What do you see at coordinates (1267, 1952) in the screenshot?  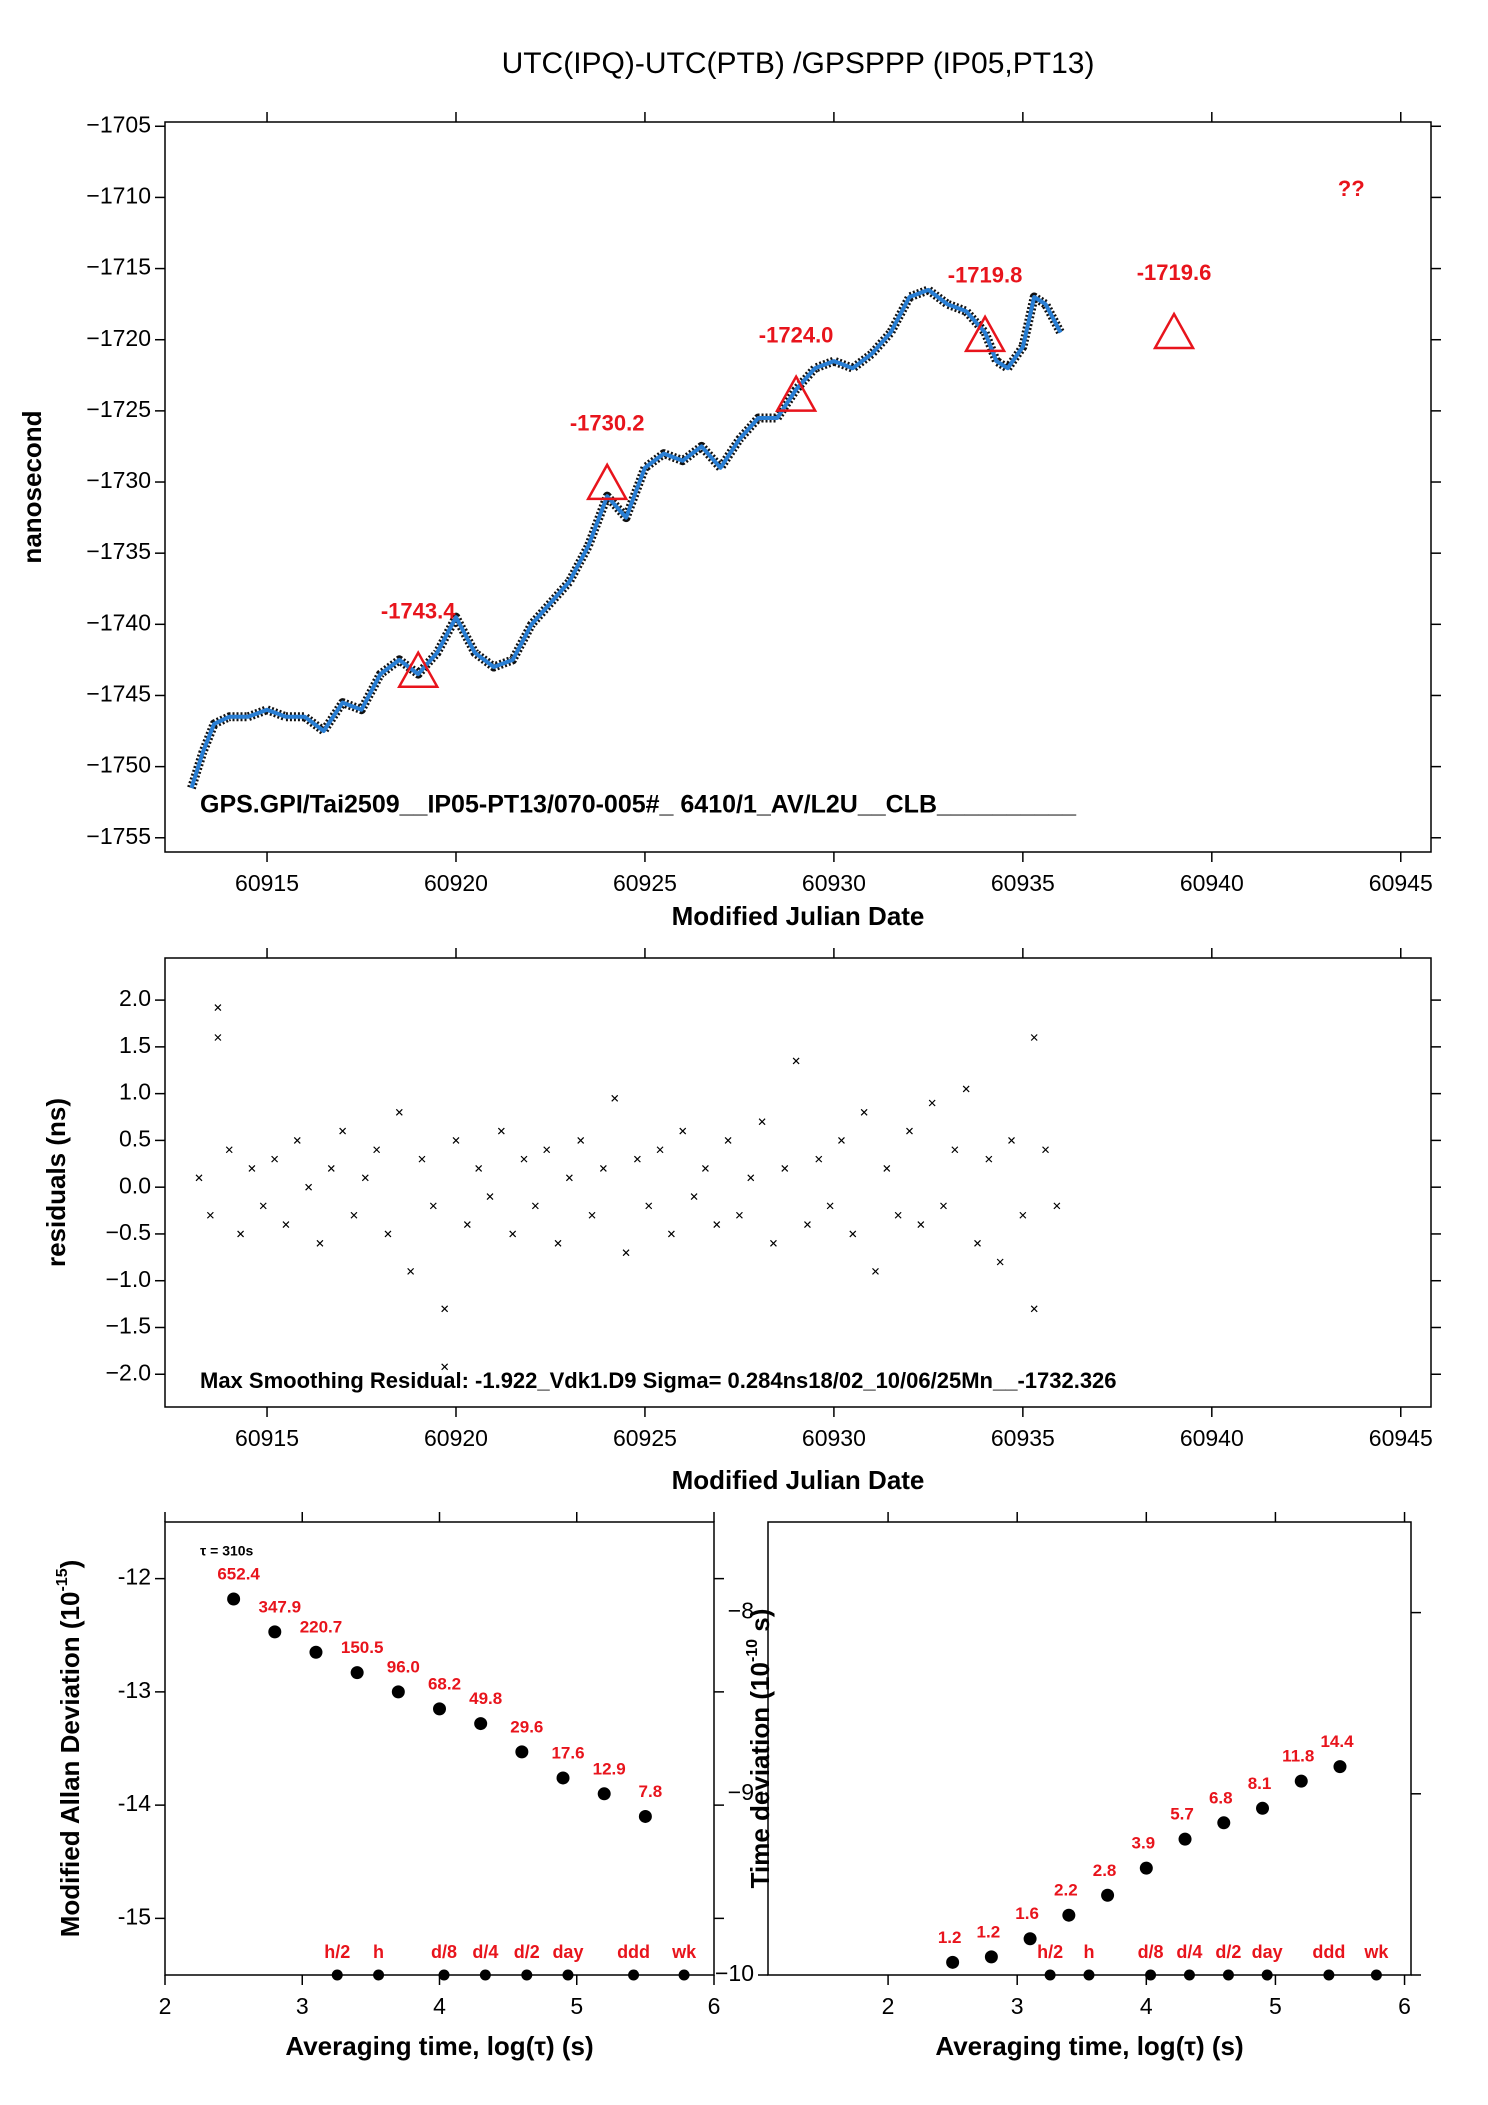 I see `period-label: day` at bounding box center [1267, 1952].